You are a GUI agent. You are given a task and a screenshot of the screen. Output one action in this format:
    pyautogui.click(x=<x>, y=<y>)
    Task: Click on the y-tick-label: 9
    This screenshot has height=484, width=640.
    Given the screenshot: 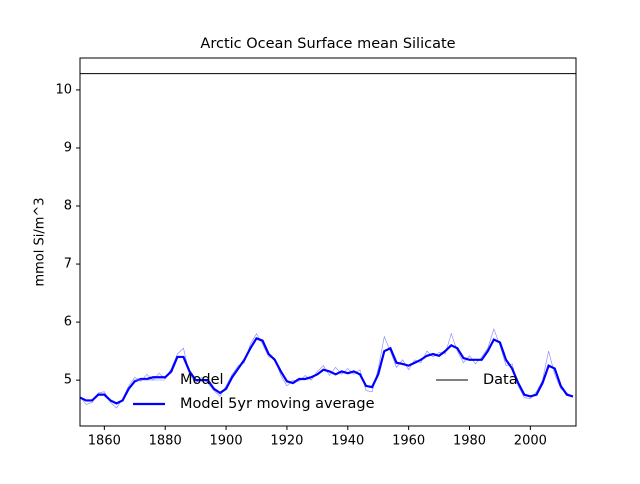 What is the action you would take?
    pyautogui.click(x=68, y=147)
    